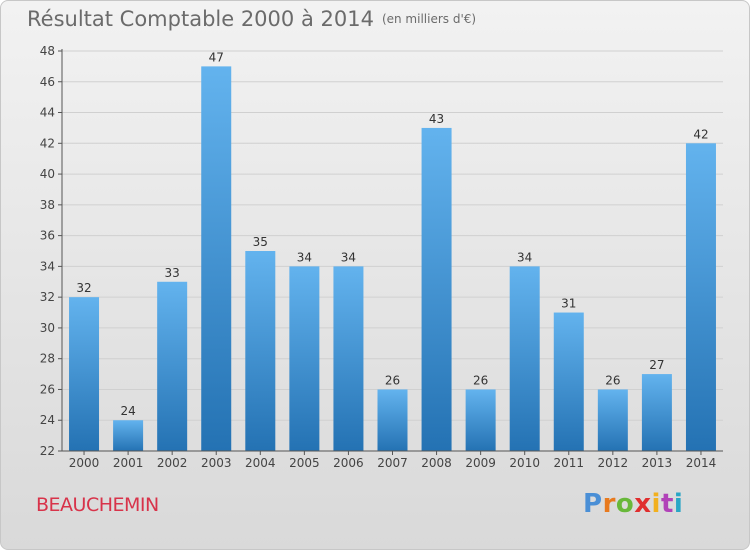  Describe the element at coordinates (216, 463) in the screenshot. I see `x-tick-label: 2003` at that location.